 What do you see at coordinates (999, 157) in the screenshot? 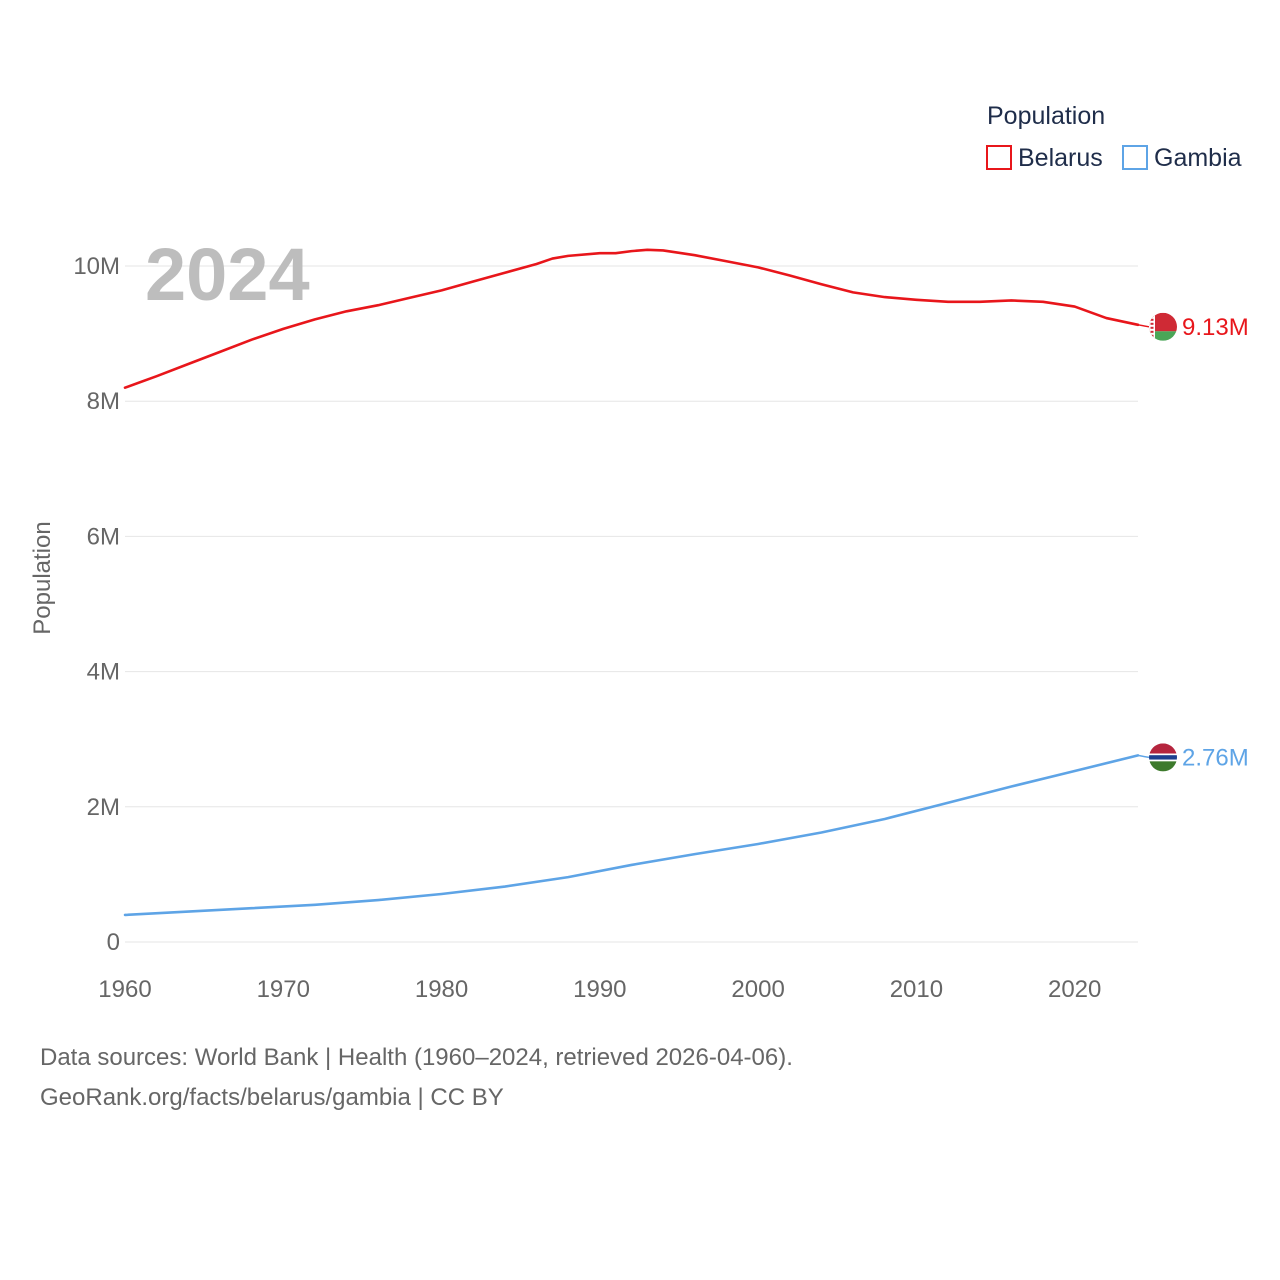
I see `legend-swatch-belarus` at bounding box center [999, 157].